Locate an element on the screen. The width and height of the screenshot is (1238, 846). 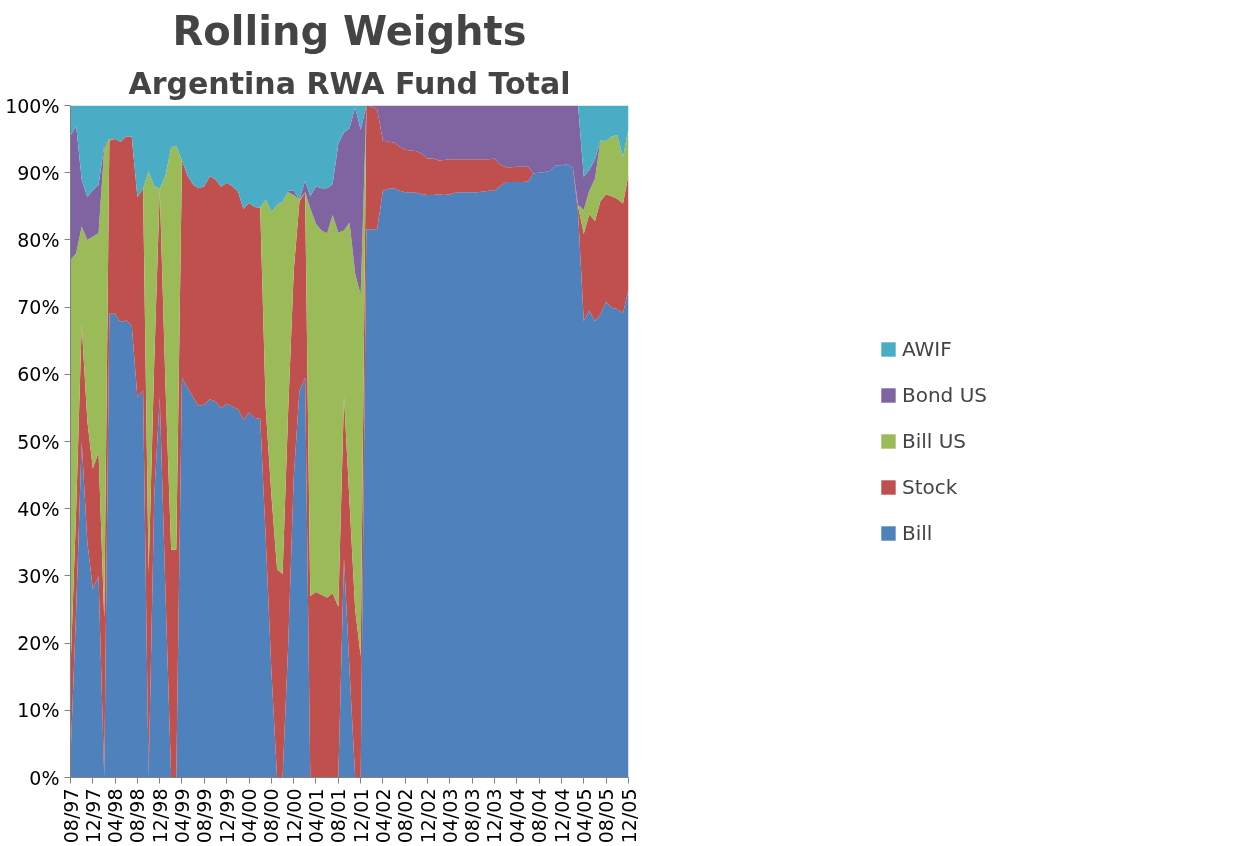
x-tick-label: 12/99 is located at coordinates (226, 816).